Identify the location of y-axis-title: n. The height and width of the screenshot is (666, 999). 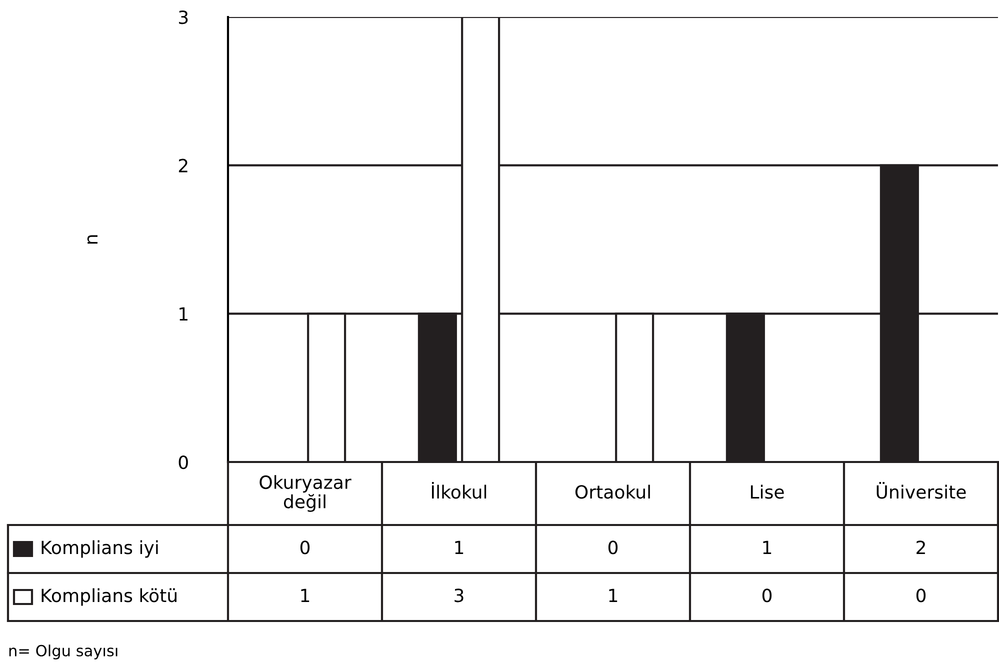
(92, 239).